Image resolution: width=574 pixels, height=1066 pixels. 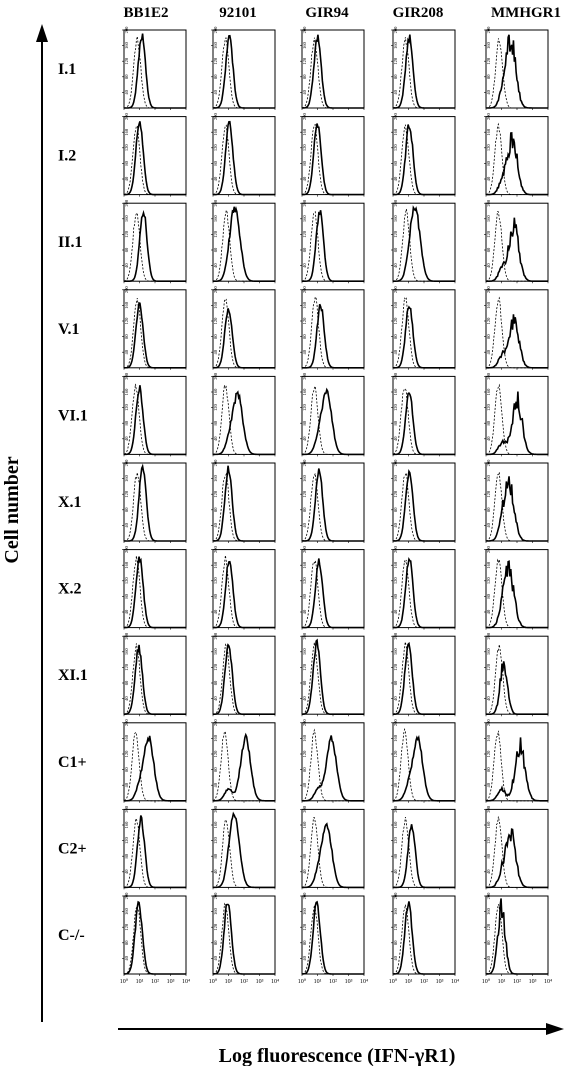 I want to click on row-label: C2+, so click(x=72, y=848).